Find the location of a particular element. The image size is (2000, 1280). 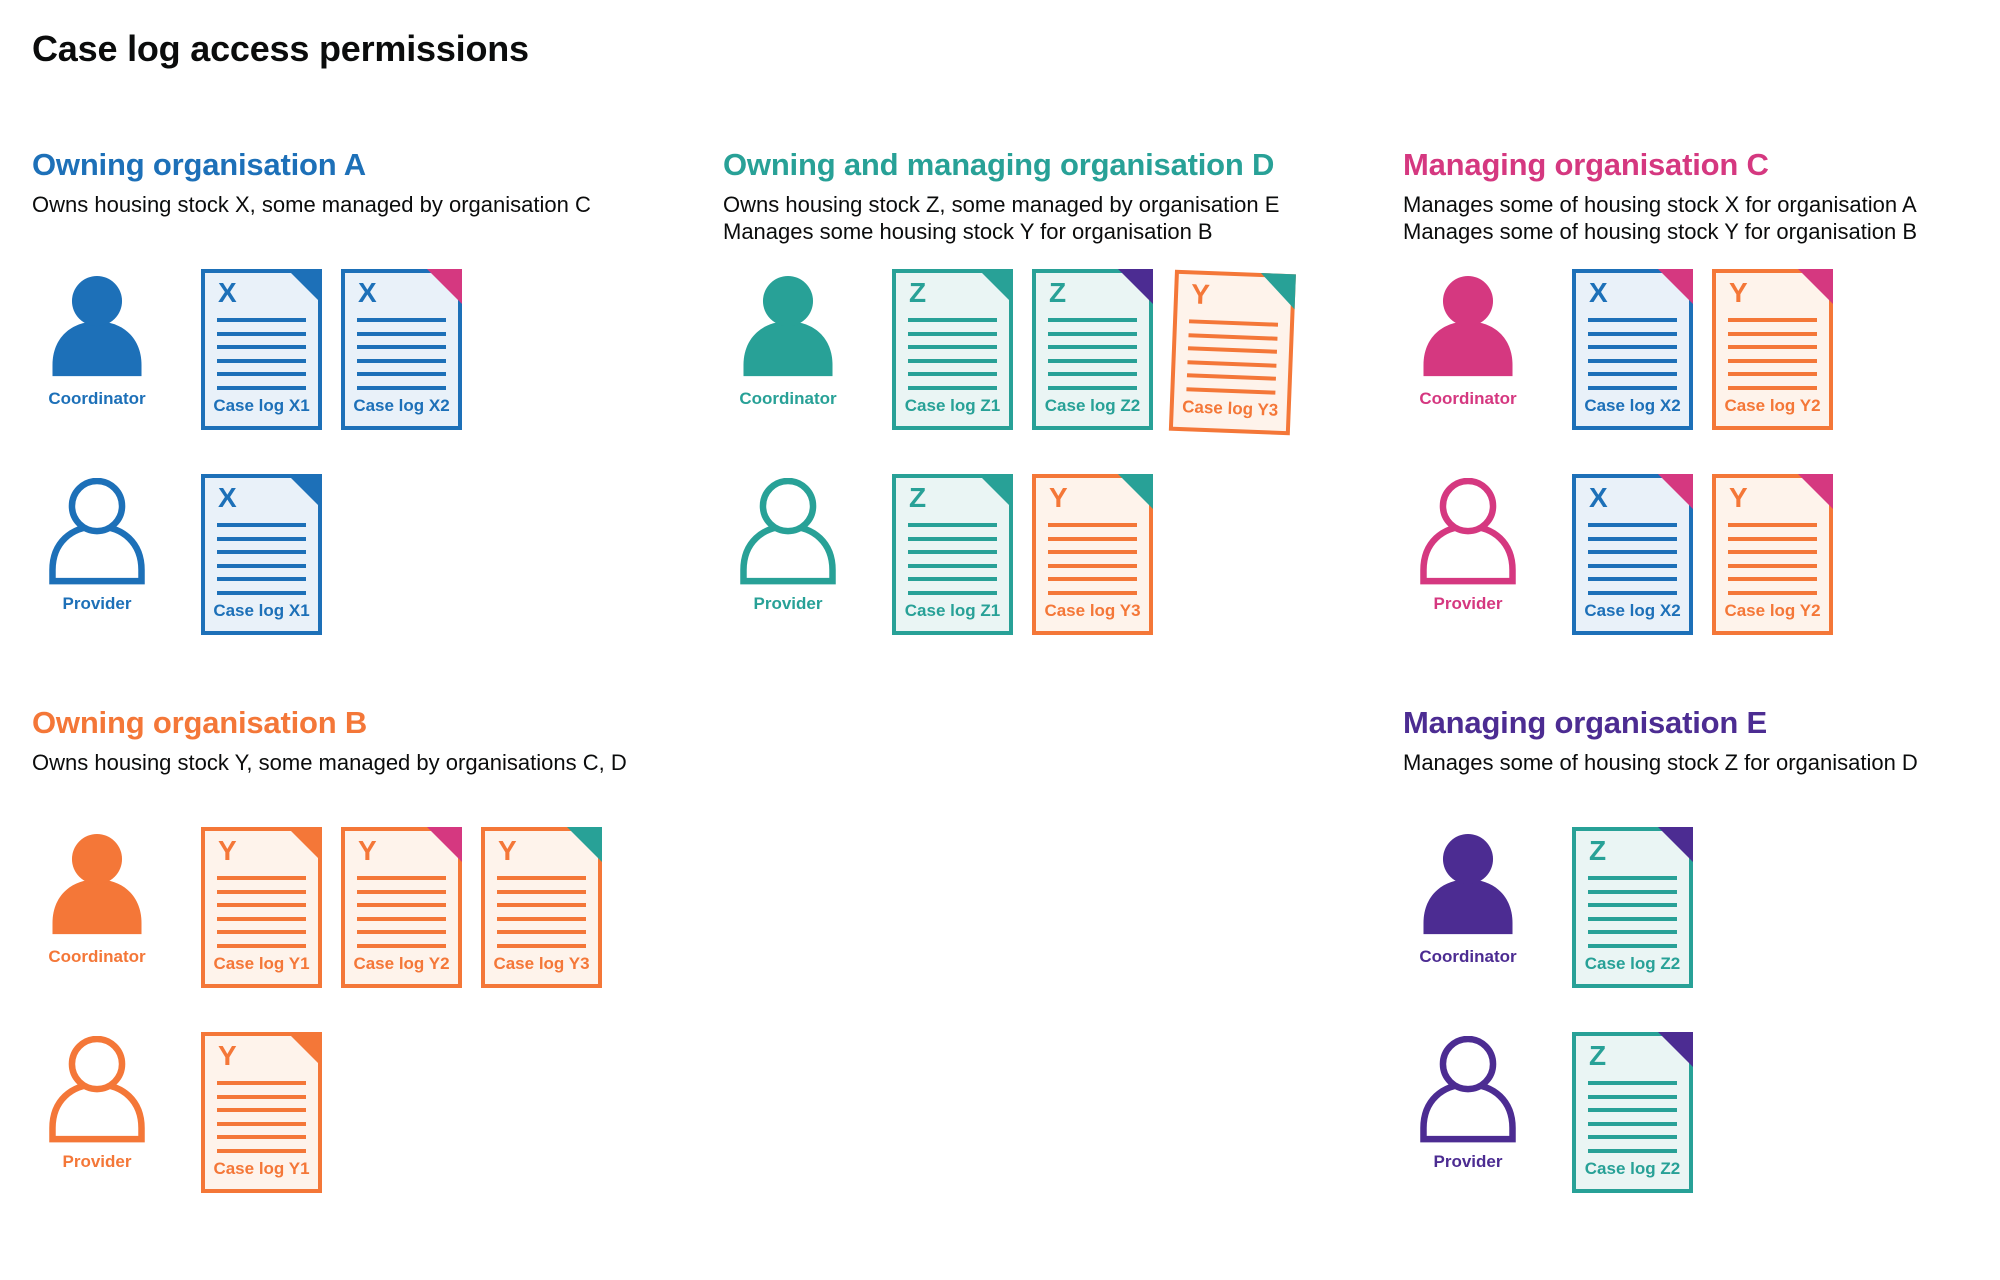

case-log-label: Case log Z2 is located at coordinates (1632, 963).